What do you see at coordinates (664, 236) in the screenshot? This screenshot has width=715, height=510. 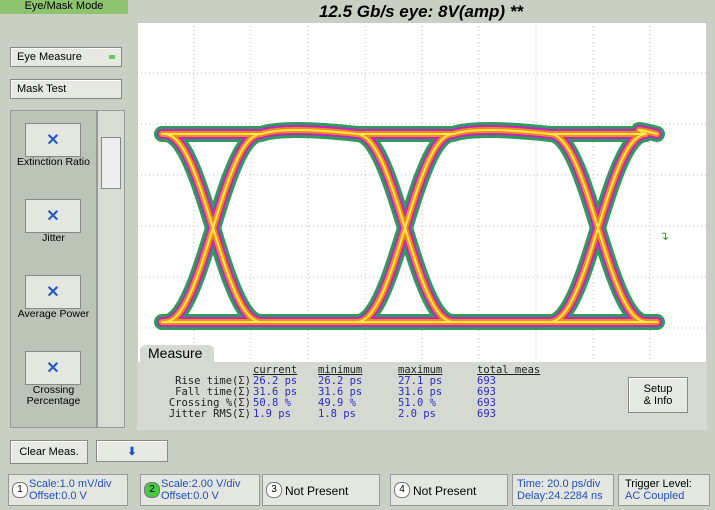 I see `trigger-marker: ↴` at bounding box center [664, 236].